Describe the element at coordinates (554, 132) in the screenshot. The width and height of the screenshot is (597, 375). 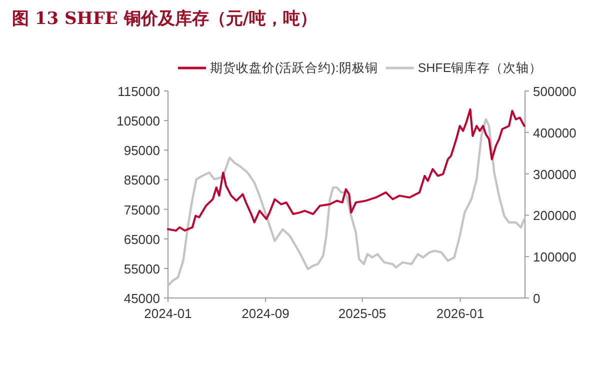
I see `y2-tick-label: 400000` at that location.